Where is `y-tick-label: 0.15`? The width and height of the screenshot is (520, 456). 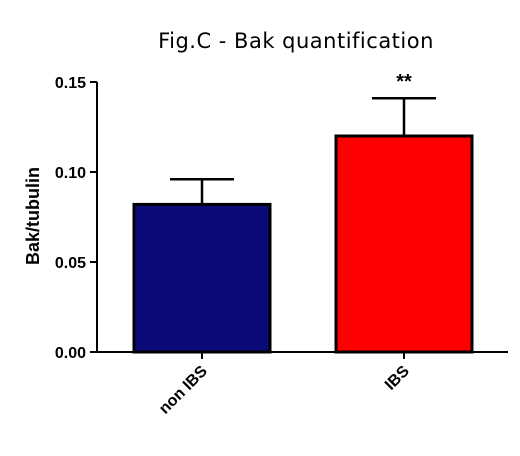 y-tick-label: 0.15 is located at coordinates (70, 83).